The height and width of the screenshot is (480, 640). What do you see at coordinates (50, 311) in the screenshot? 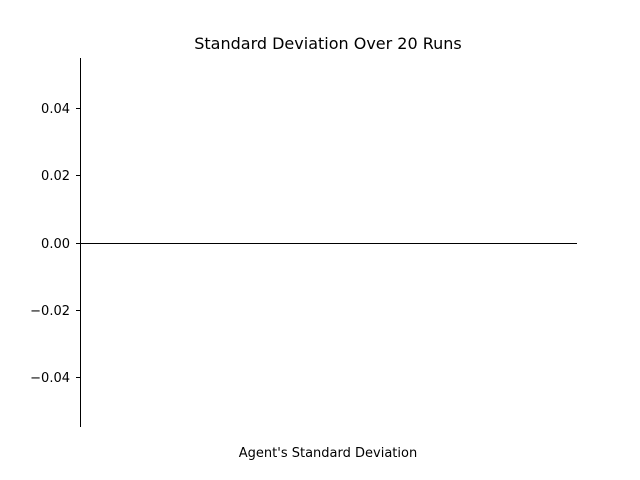
I see `y-tick-label: −0.02` at bounding box center [50, 311].